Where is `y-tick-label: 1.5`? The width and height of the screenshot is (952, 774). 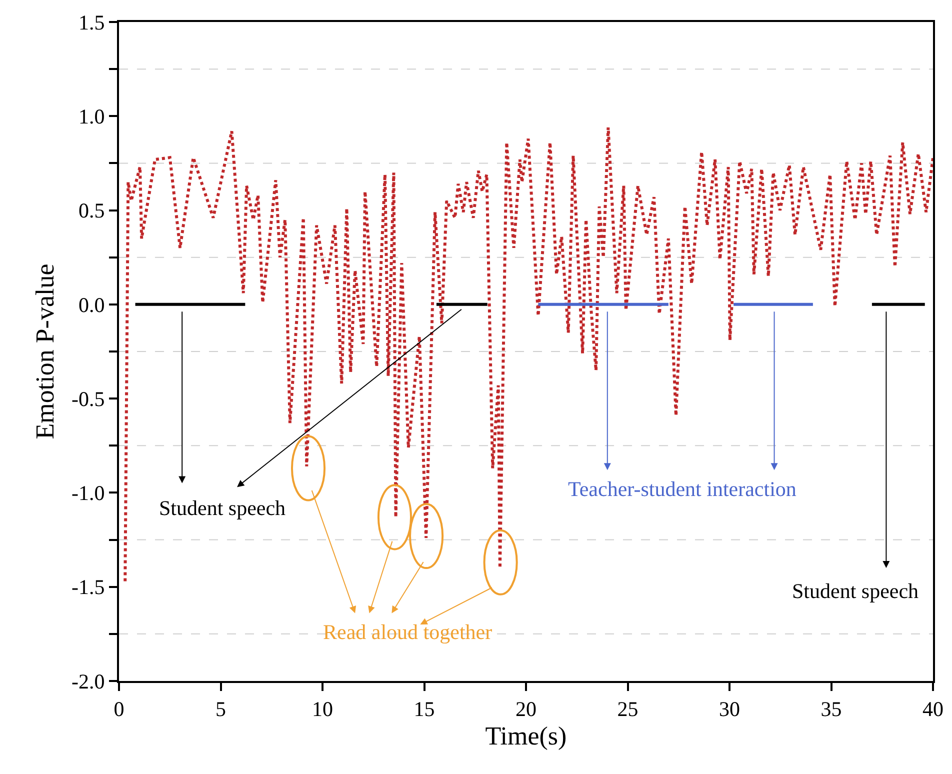
y-tick-label: 1.5 is located at coordinates (91, 22).